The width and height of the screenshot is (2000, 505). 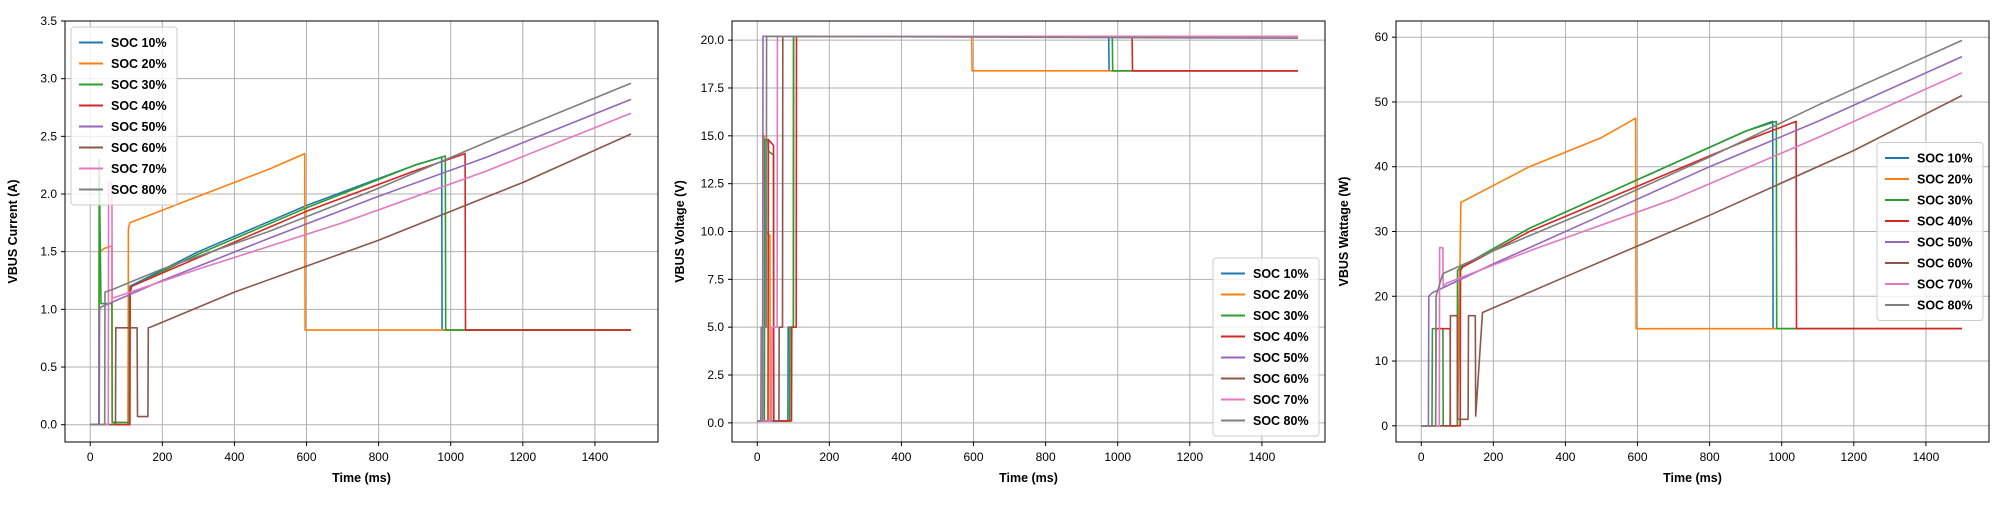 I want to click on y-tick-label: 30, so click(x=1382, y=232).